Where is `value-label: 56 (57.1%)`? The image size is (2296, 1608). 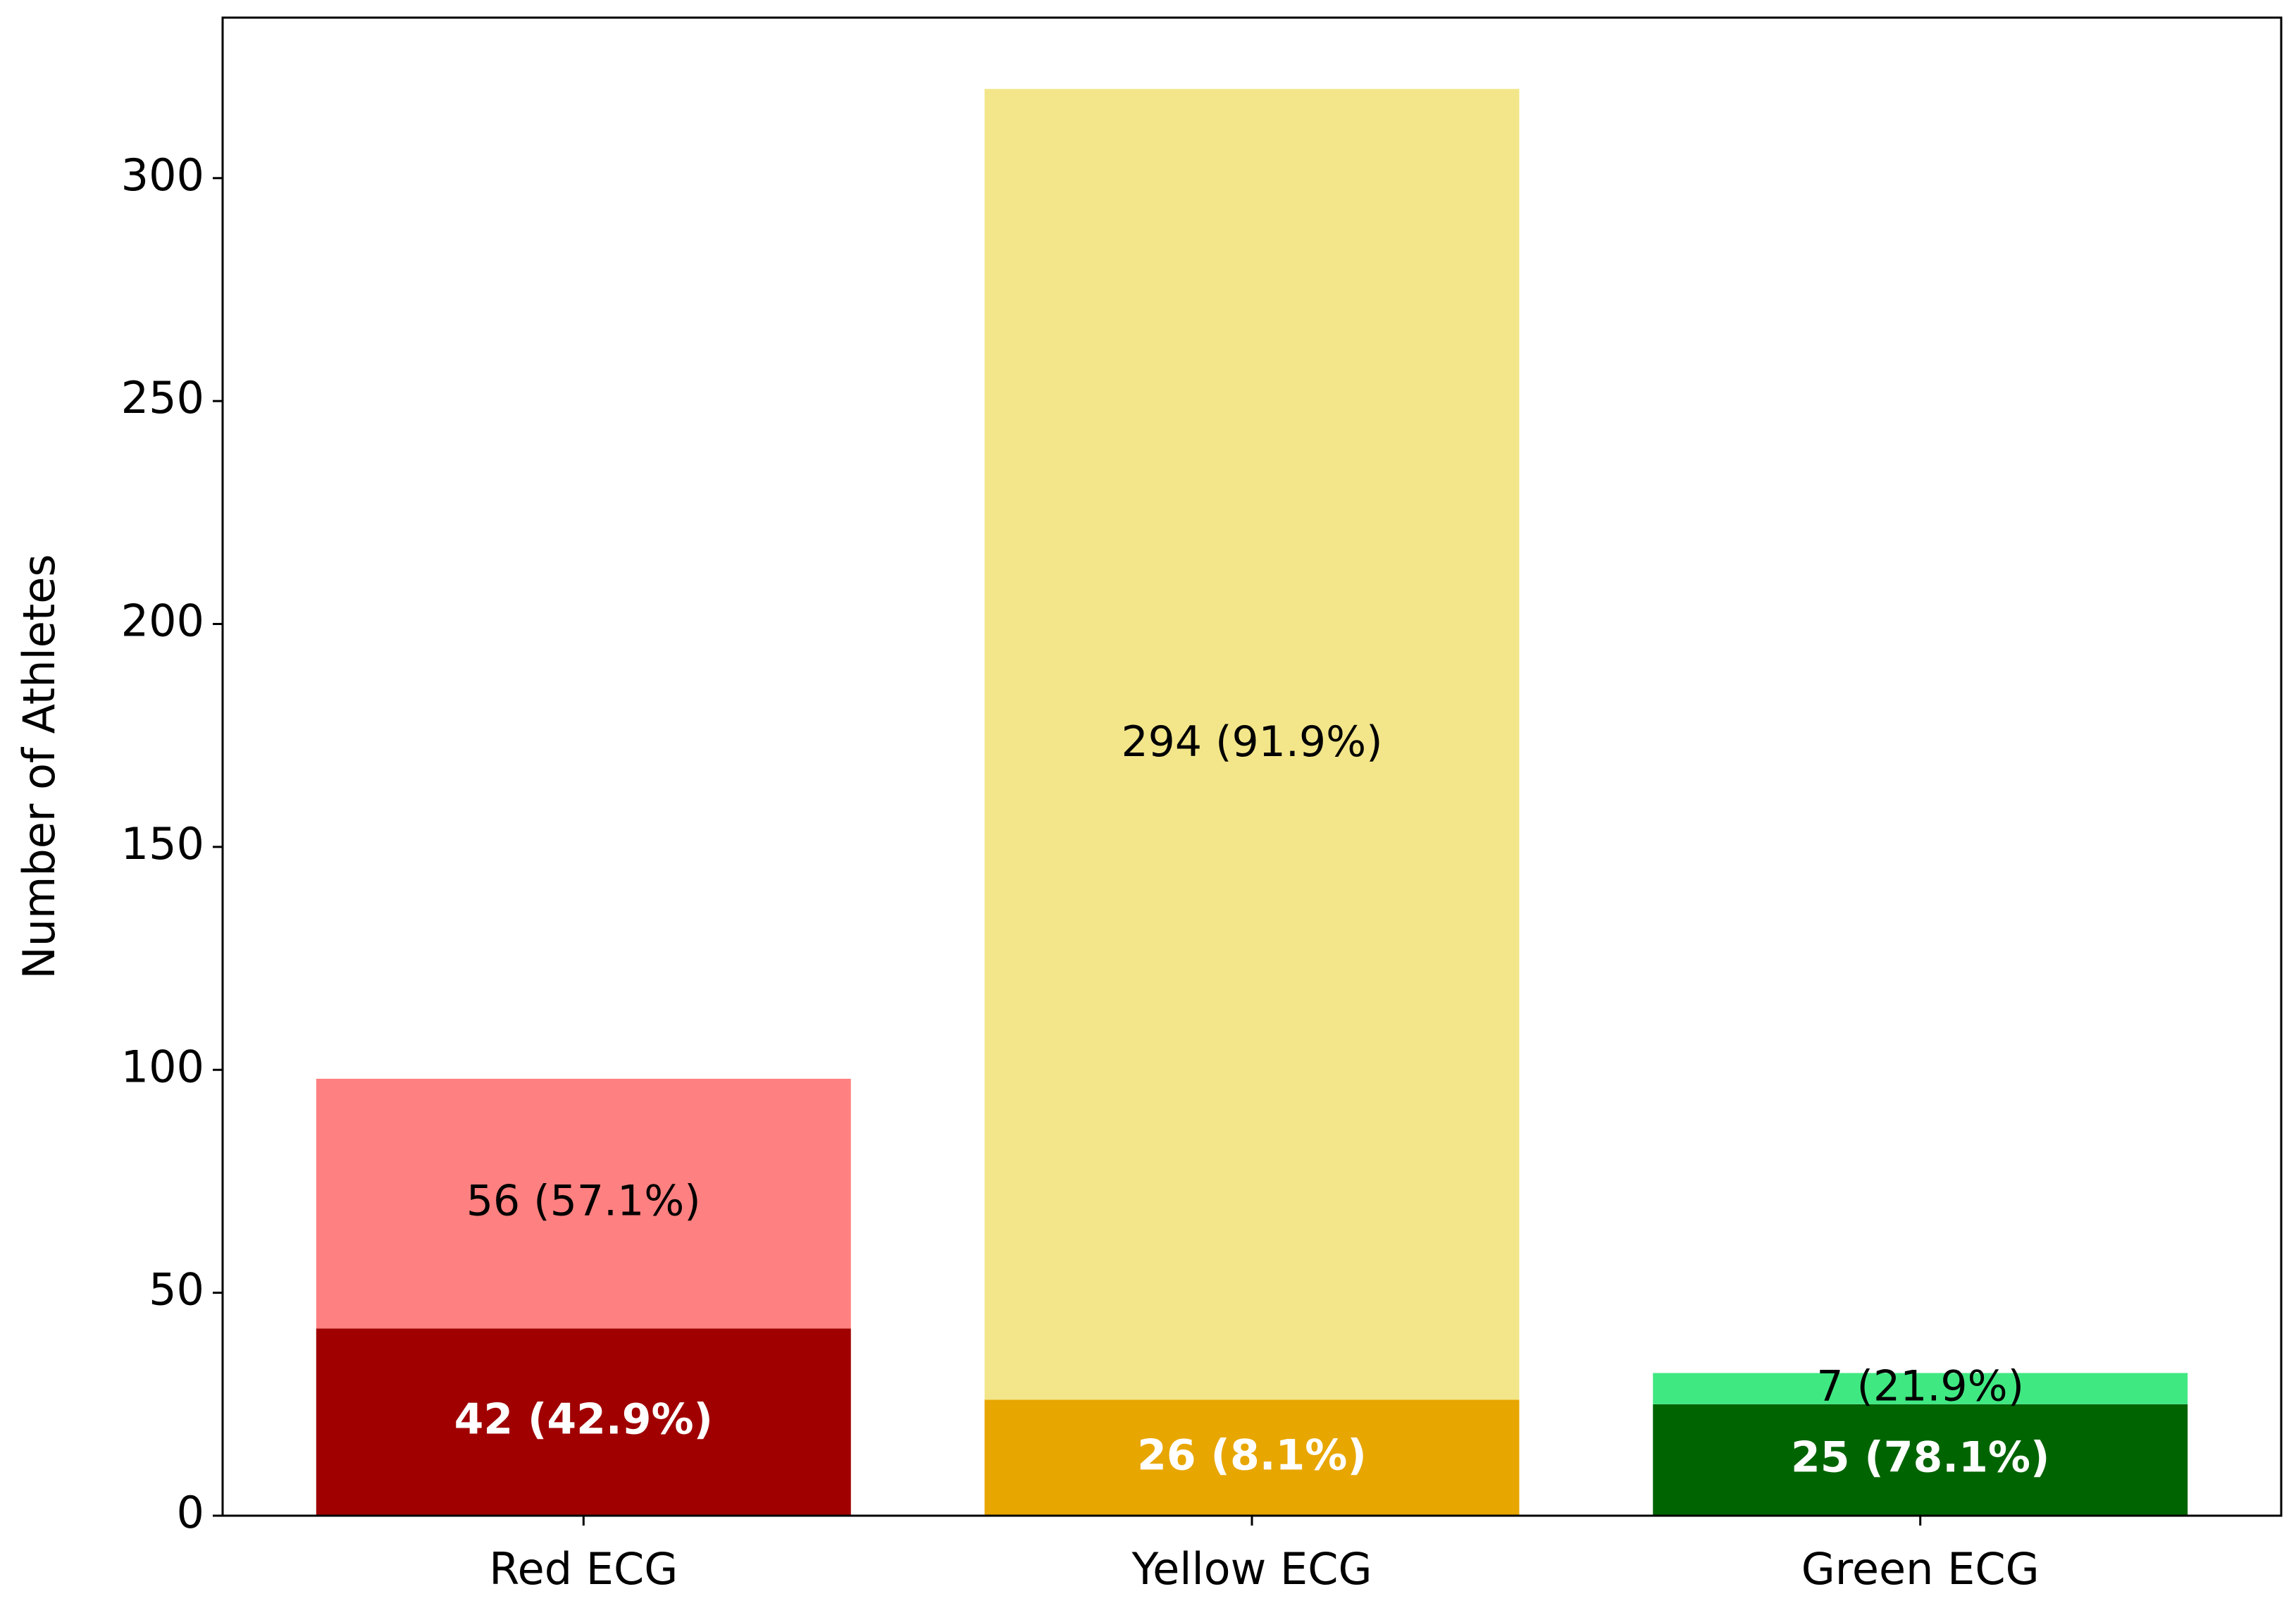
value-label: 56 (57.1%) is located at coordinates (583, 1201).